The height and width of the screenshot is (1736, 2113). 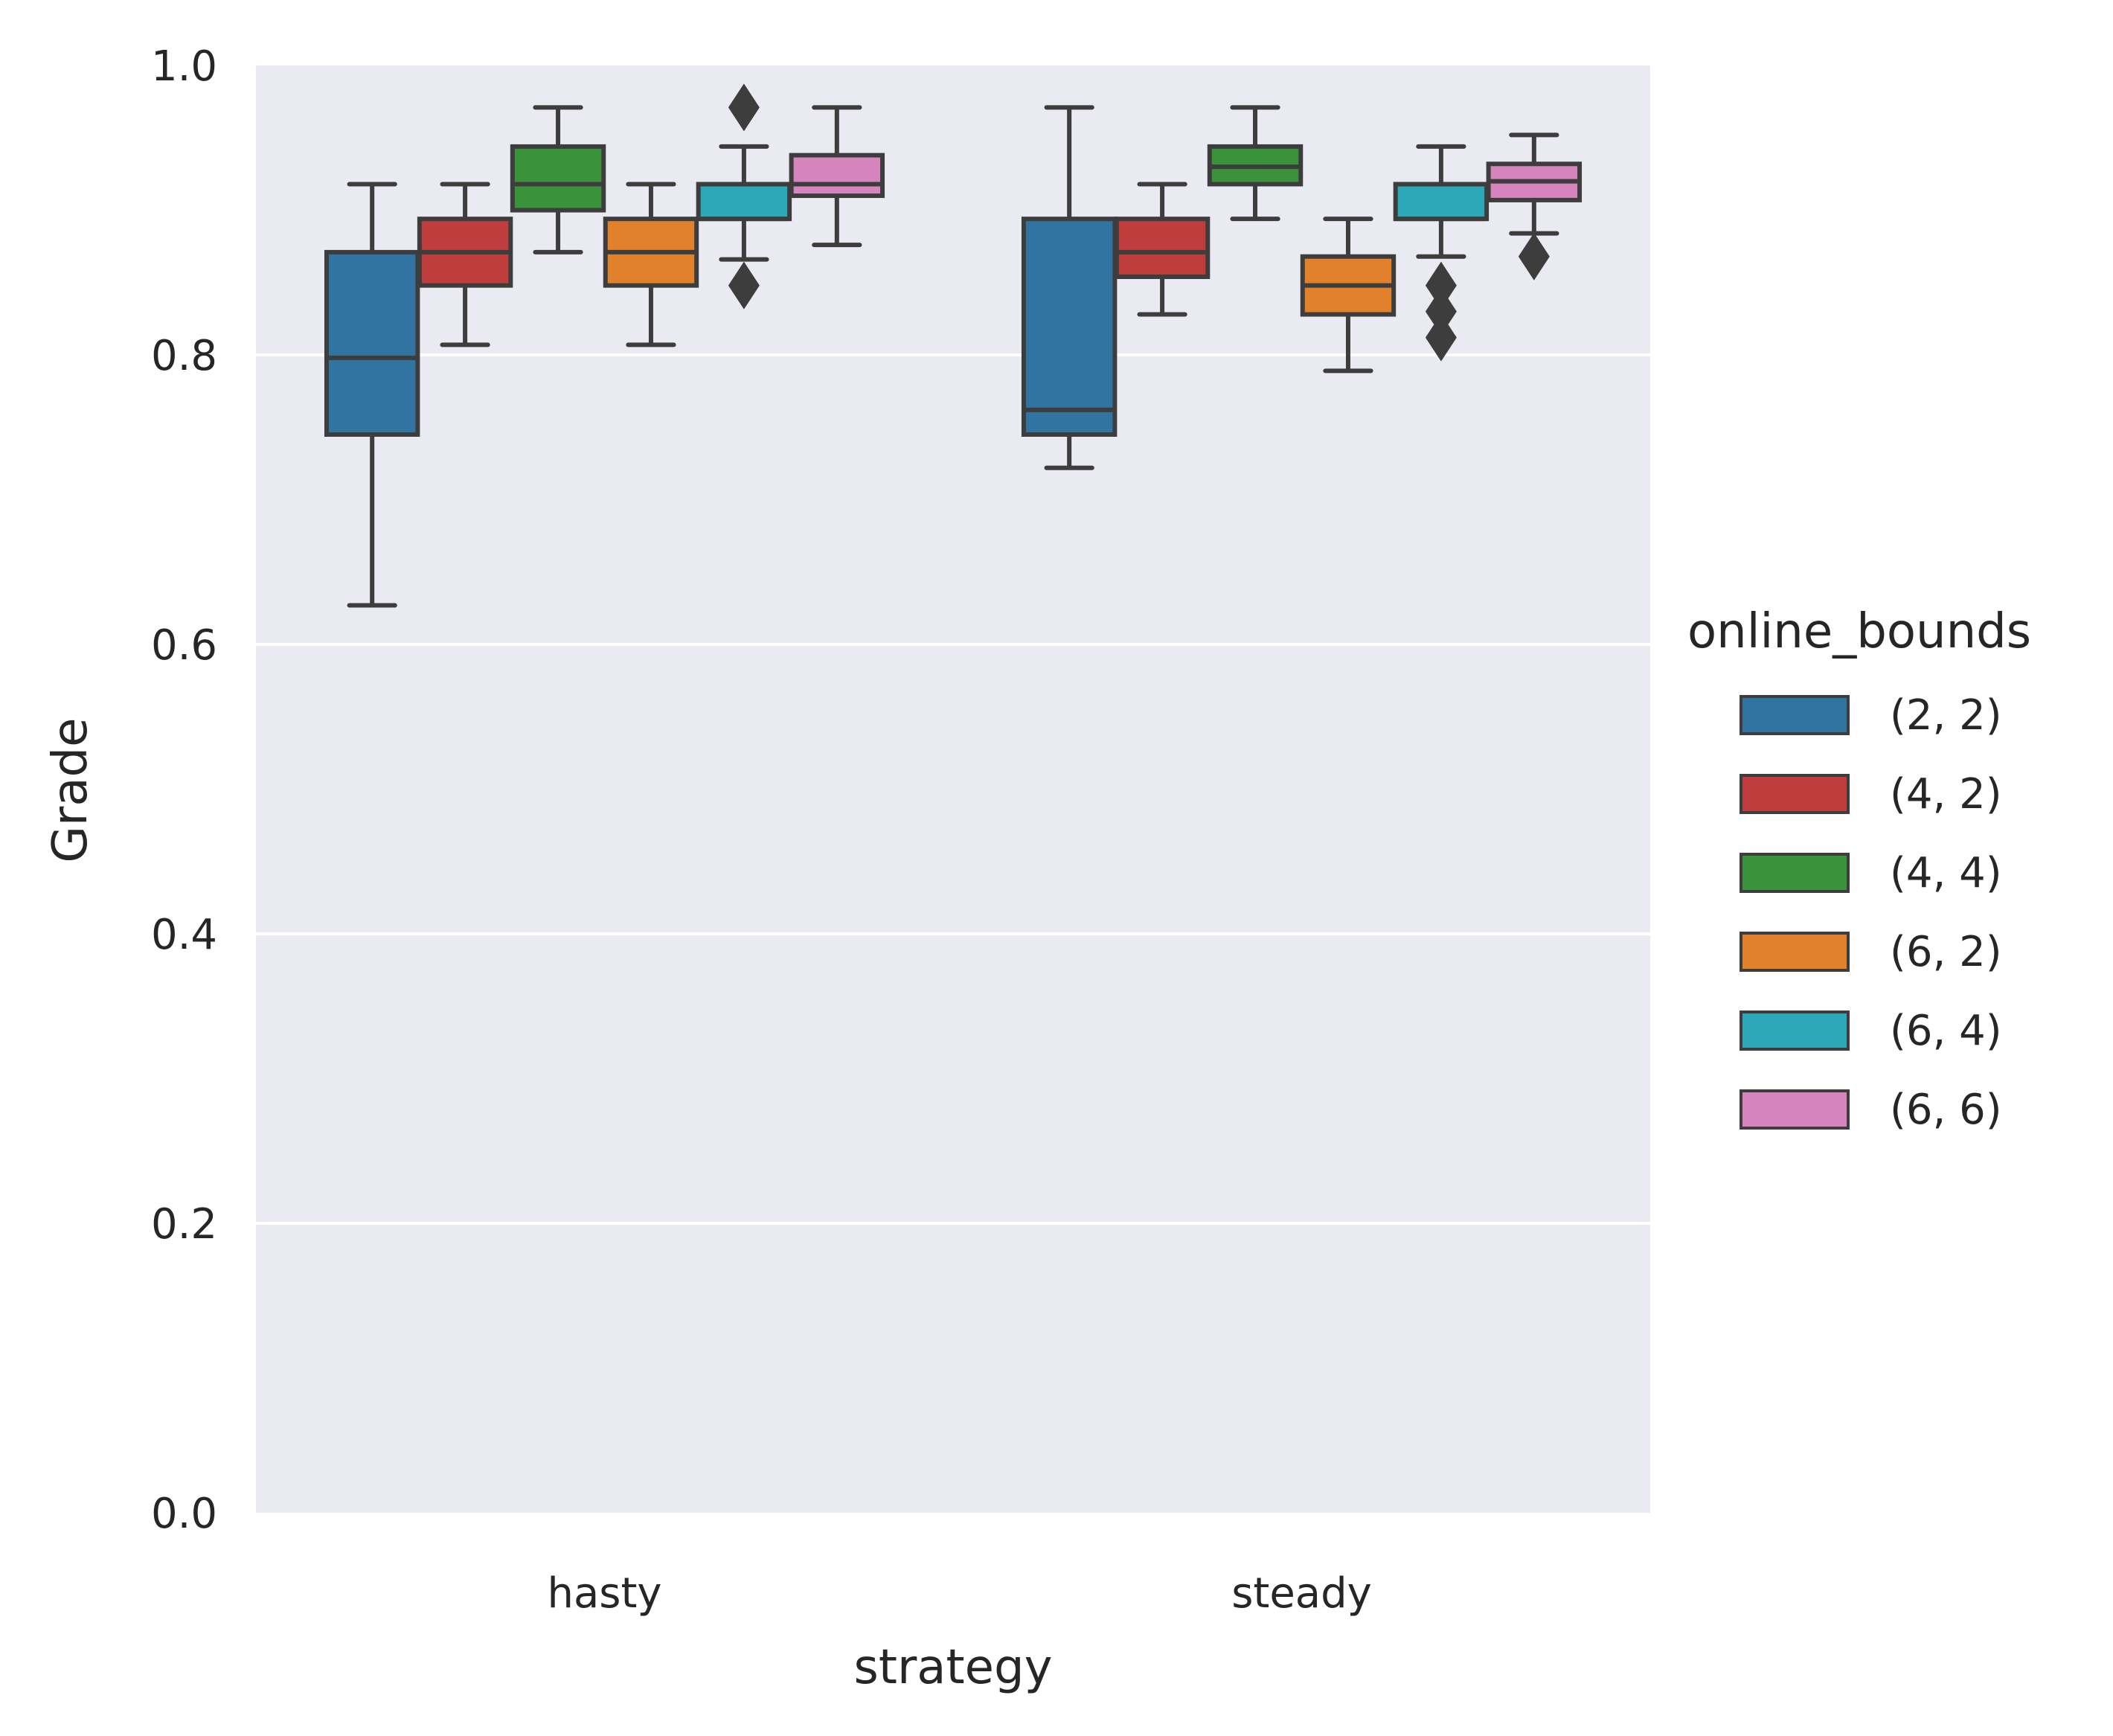 I want to click on y-tick-labels: 0.0 0.2 0.4 0.6 0.8 1.0, so click(x=184, y=790).